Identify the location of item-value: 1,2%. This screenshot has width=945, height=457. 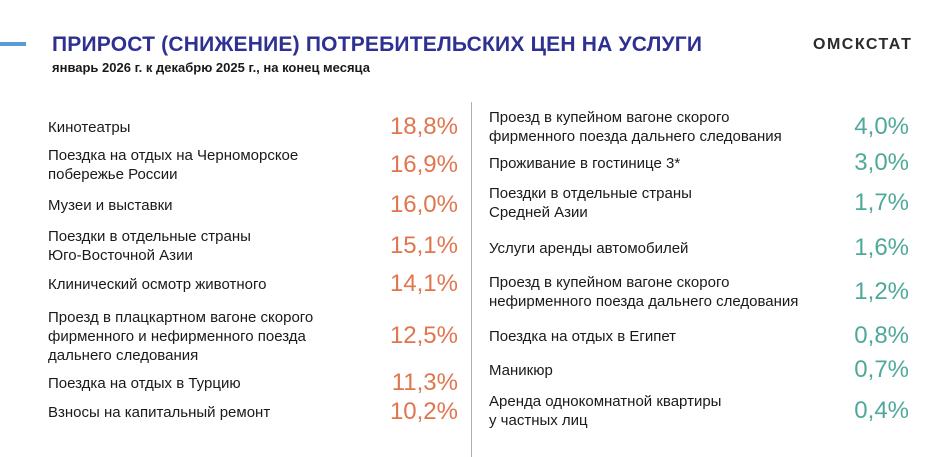
(881, 291).